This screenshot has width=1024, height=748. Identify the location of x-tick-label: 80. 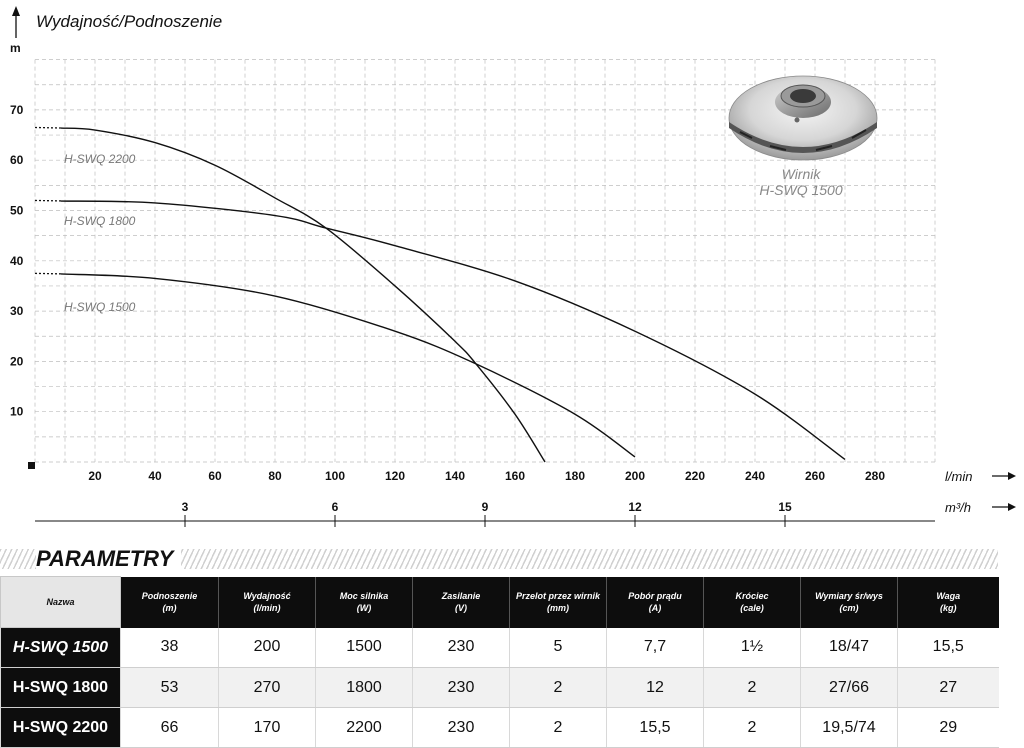
(275, 476).